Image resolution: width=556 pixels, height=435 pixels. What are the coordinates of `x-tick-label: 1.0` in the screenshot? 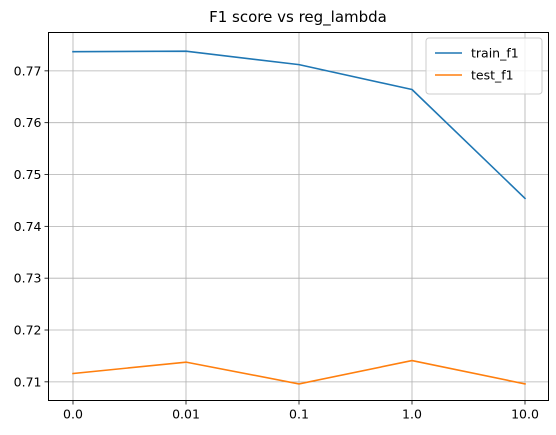 It's located at (412, 414).